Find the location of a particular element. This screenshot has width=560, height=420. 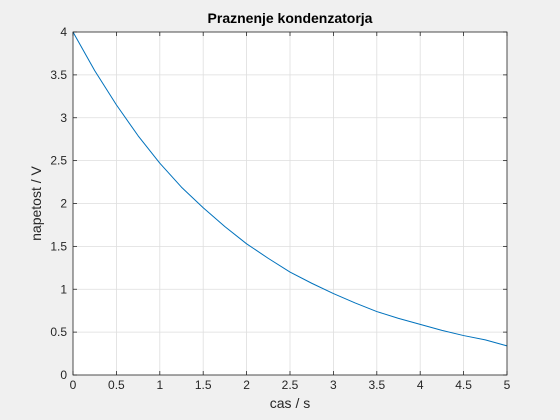

x-tick-label: 0 is located at coordinates (73, 385).